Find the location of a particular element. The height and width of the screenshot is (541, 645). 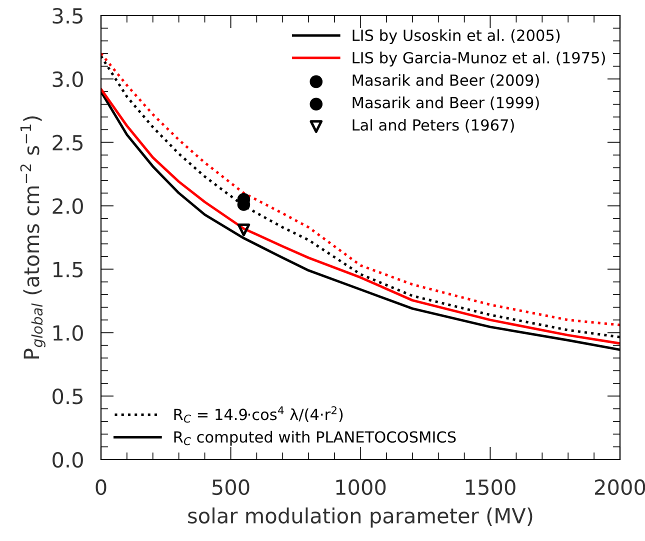

legend-label: LIS by Usoskin et al. (2005) is located at coordinates (456, 36).